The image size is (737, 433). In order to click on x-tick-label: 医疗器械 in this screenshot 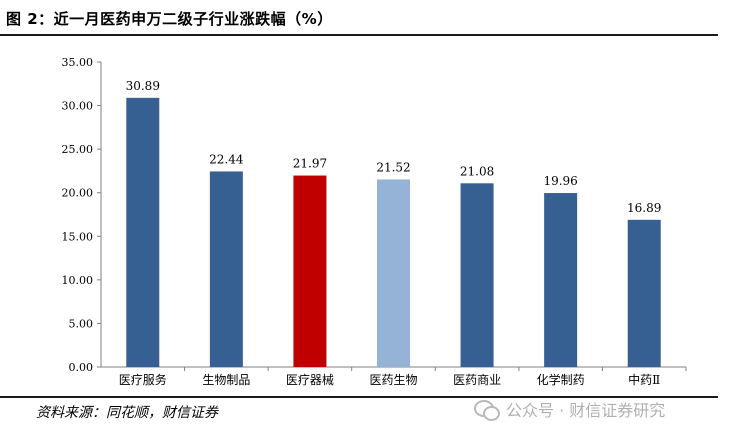, I will do `click(310, 379)`.